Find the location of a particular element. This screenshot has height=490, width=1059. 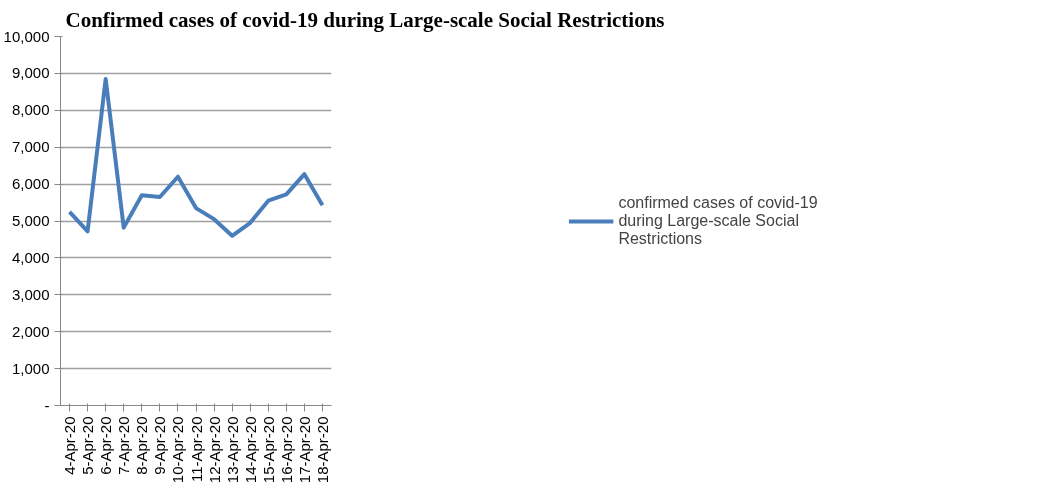

x-tick-label: 8-Apr-20 is located at coordinates (142, 445).